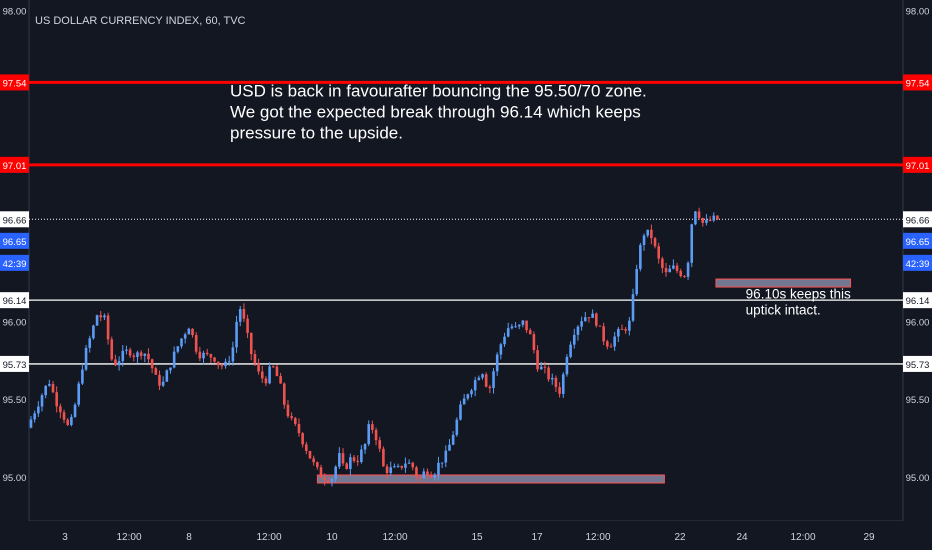 Image resolution: width=932 pixels, height=550 pixels. What do you see at coordinates (918, 365) in the screenshot?
I see `right-level-label-95.73-text: 95.73` at bounding box center [918, 365].